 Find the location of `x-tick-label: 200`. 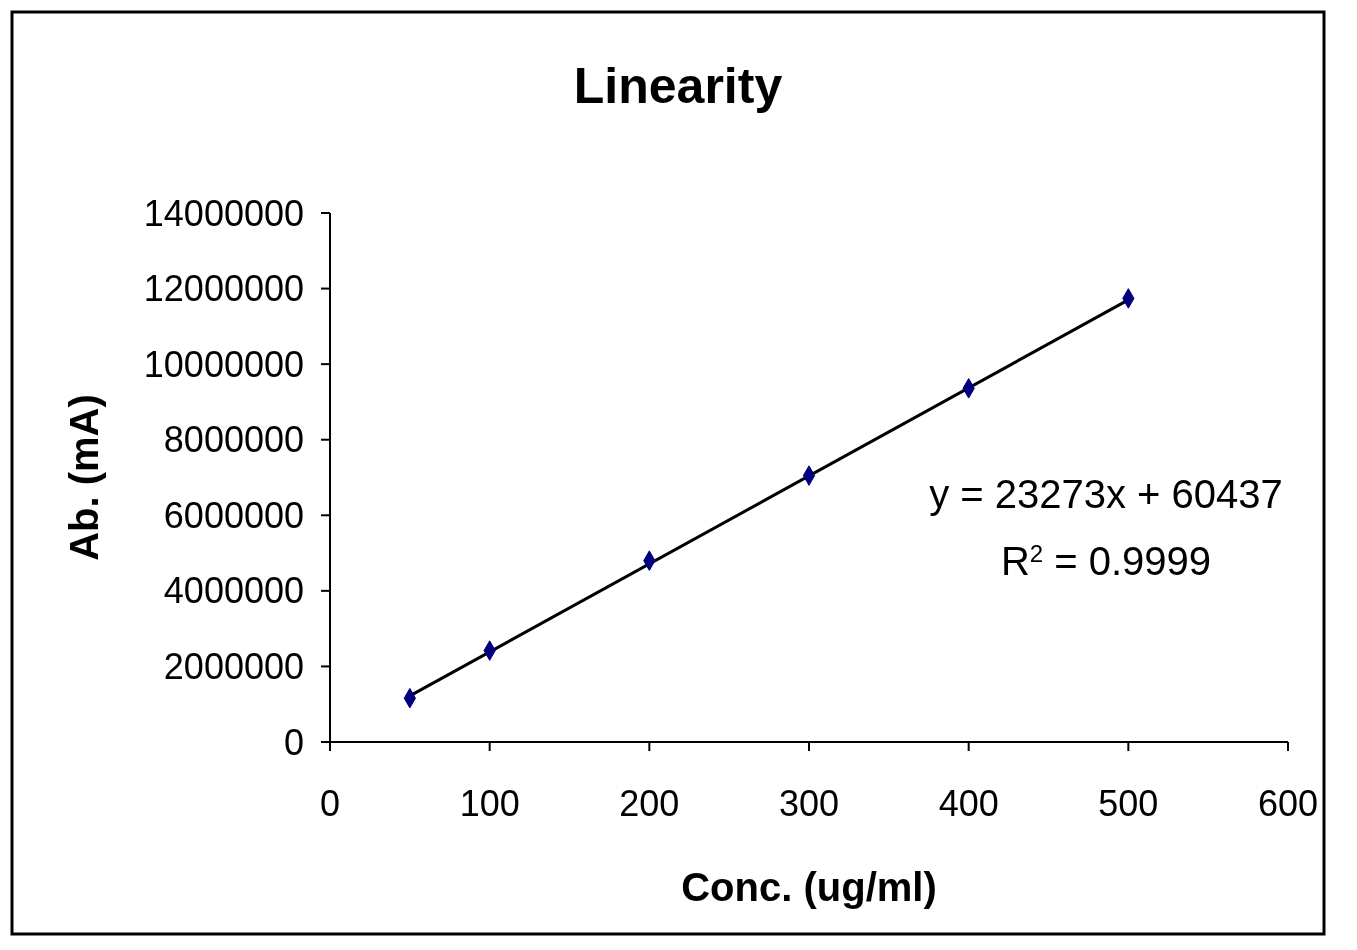

x-tick-label: 200 is located at coordinates (649, 803).